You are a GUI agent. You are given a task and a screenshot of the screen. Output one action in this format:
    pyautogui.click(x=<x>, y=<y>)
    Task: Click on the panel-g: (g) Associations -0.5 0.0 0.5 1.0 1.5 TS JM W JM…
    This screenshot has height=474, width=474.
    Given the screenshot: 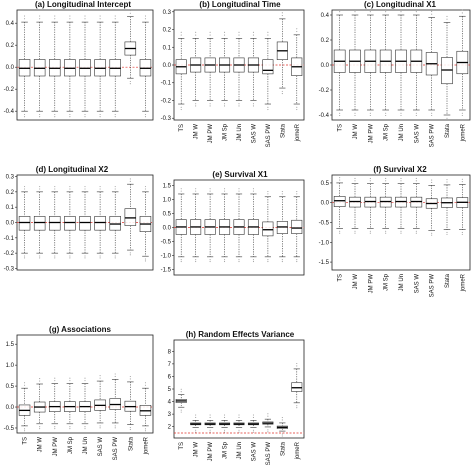 What is the action you would take?
    pyautogui.click(x=79, y=393)
    